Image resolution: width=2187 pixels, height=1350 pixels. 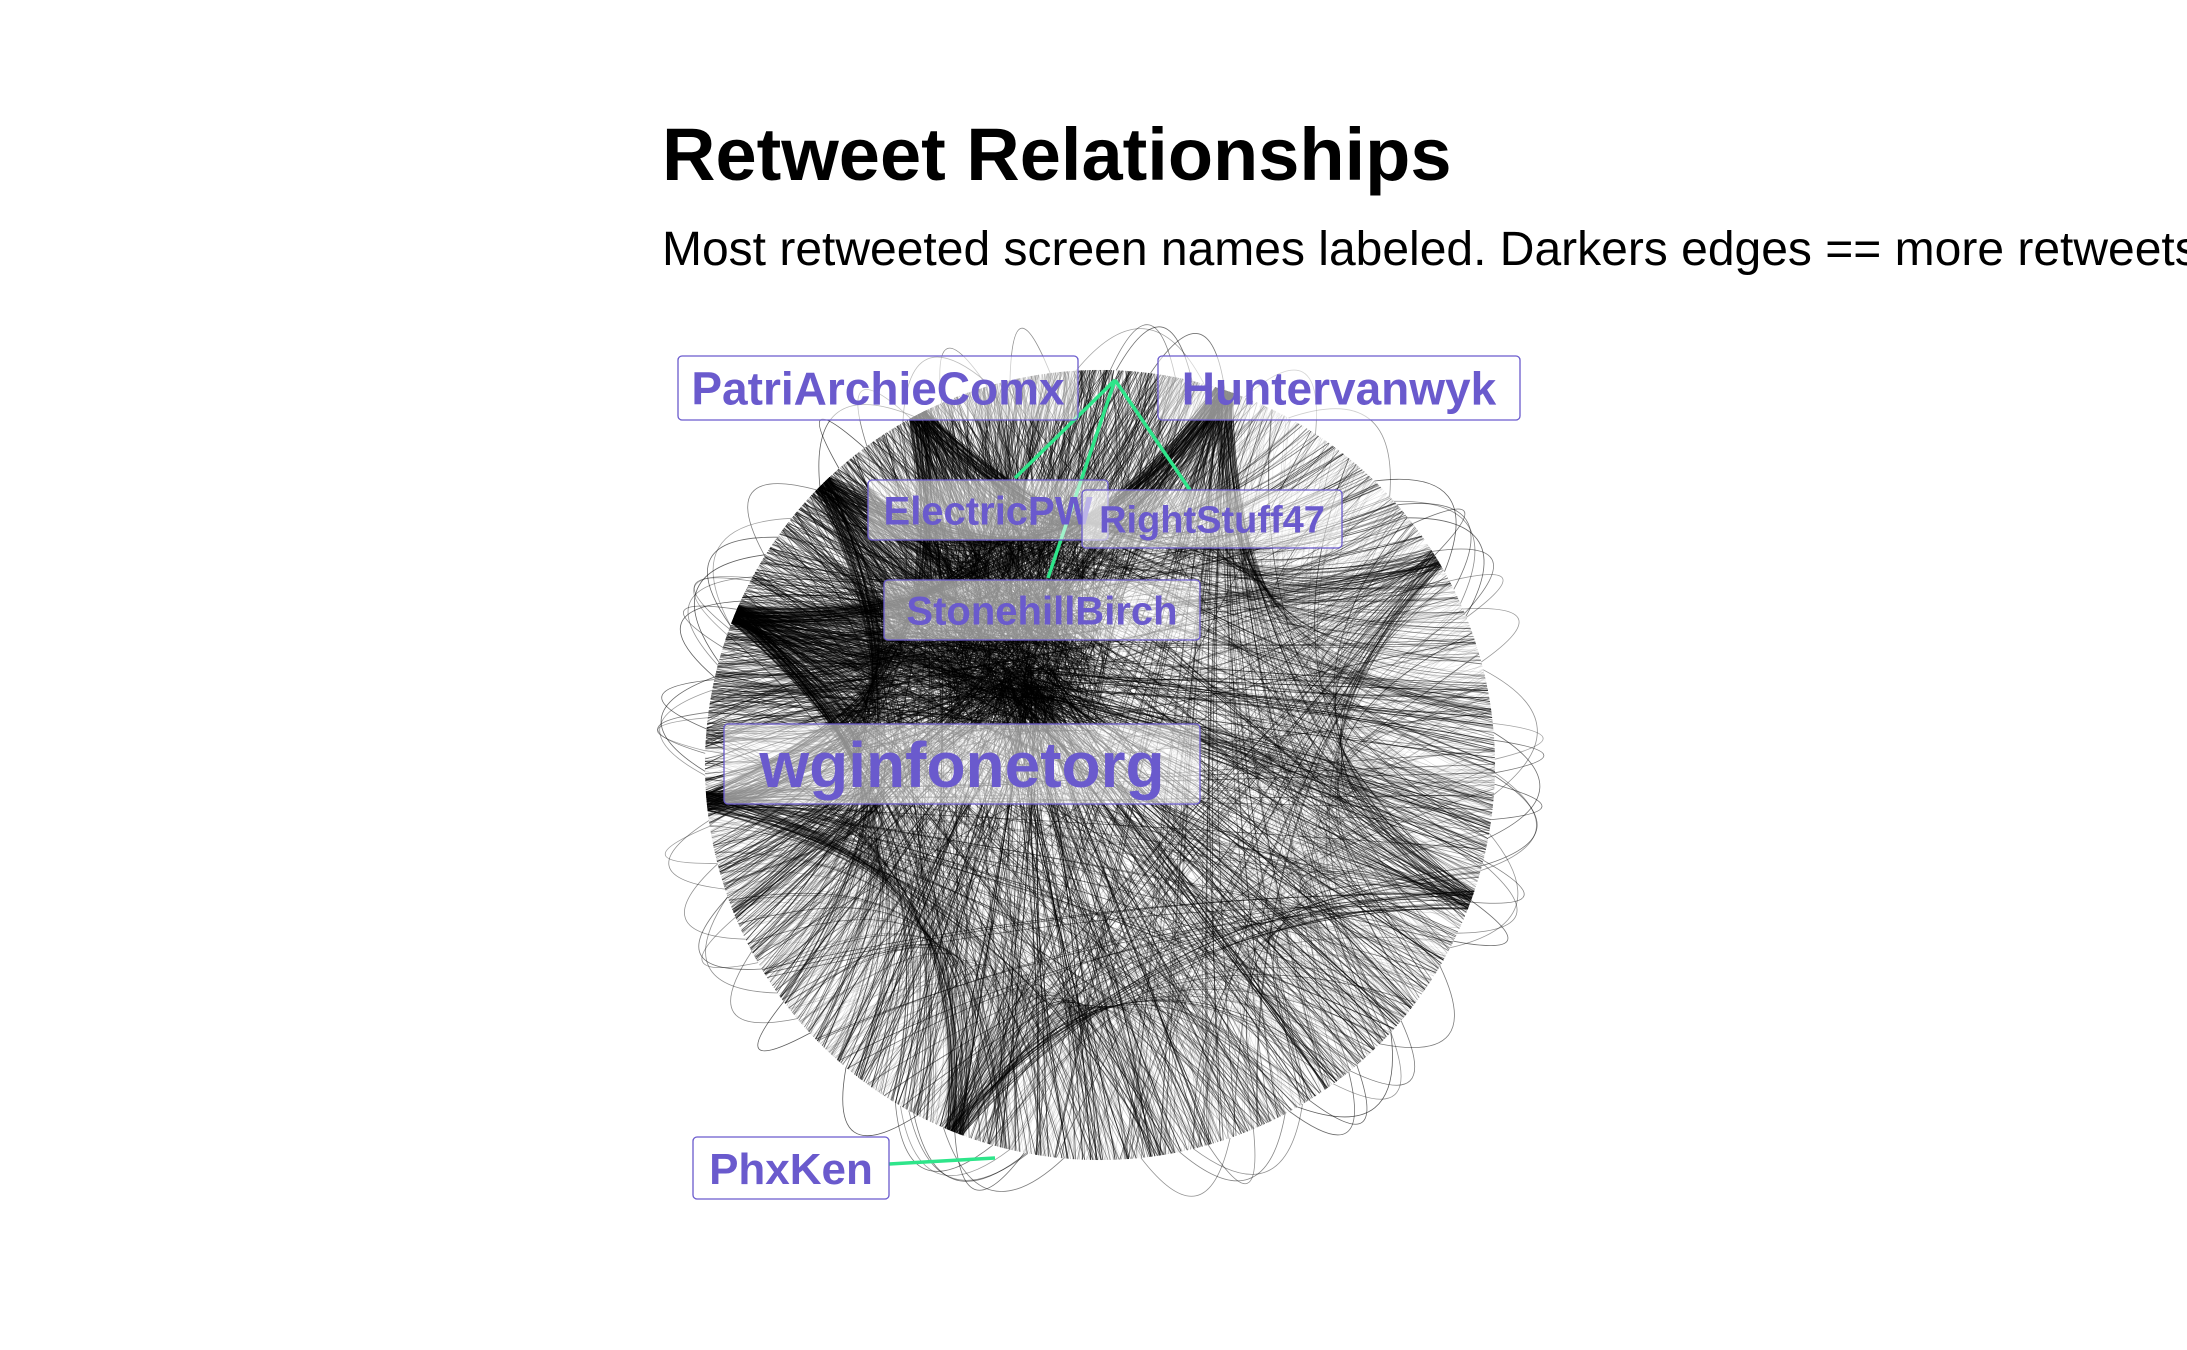 I want to click on leader-line-huntervanwyk, so click(x=1152, y=435).